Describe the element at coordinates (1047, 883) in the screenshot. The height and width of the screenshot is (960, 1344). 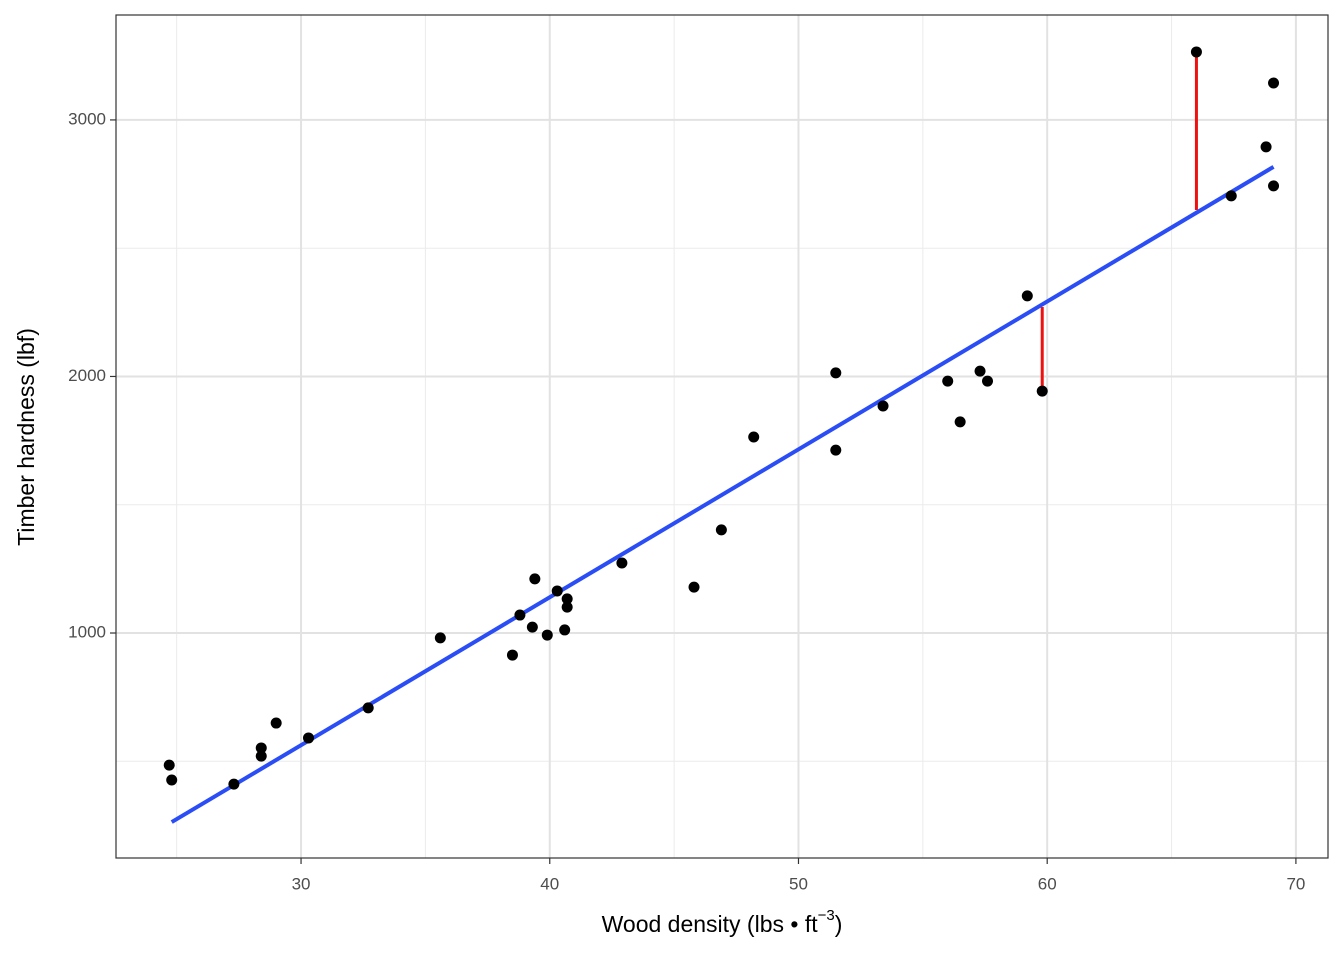
I see `x-tick-label: 60` at that location.